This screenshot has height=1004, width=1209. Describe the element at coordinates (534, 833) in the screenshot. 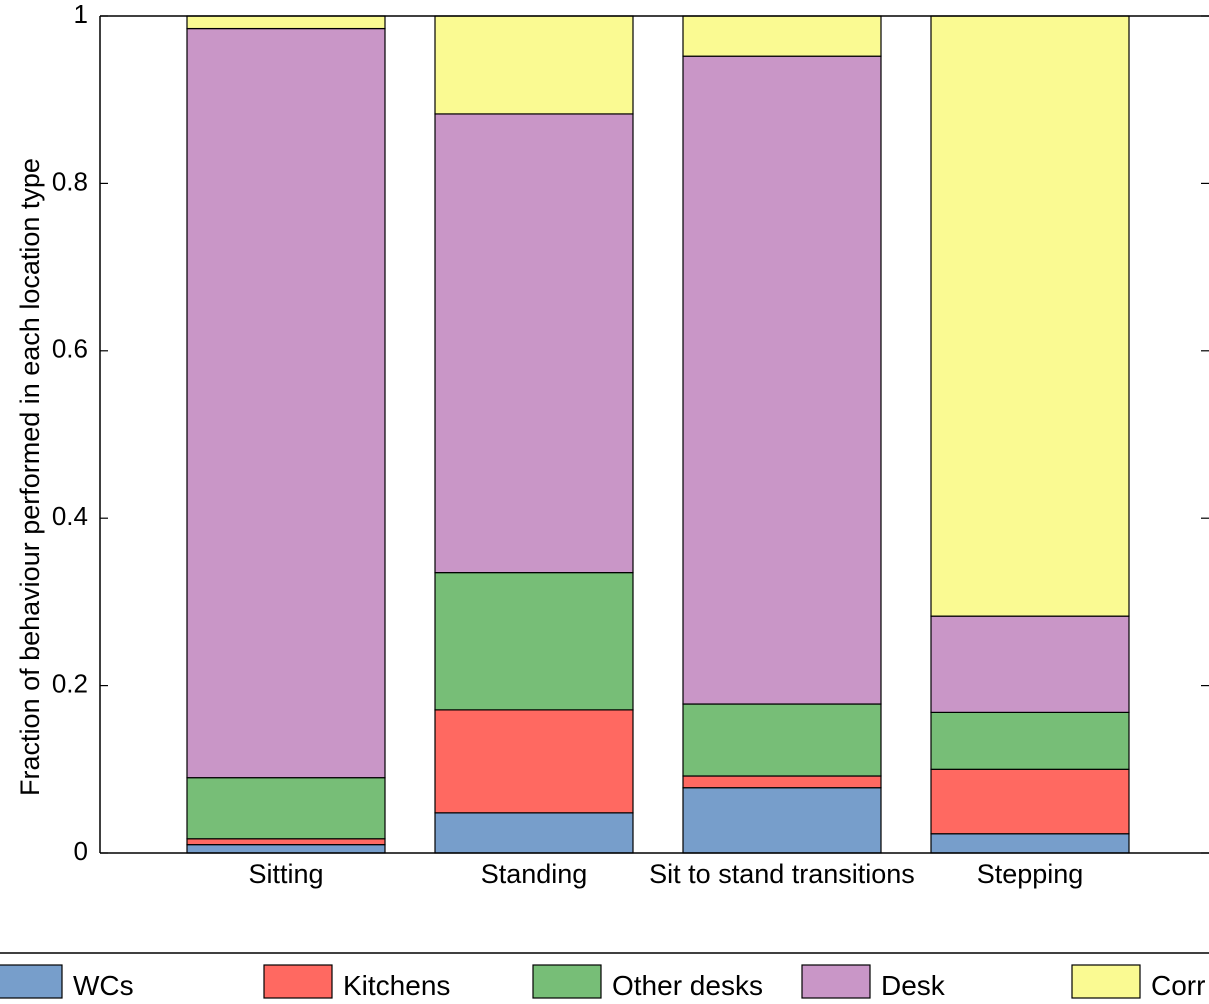

I see `bar-standing-wcs` at that location.